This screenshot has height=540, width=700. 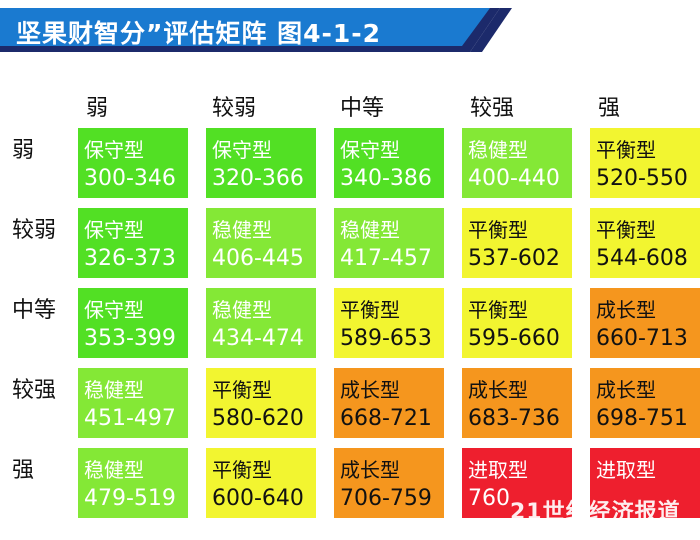 What do you see at coordinates (514, 418) in the screenshot?
I see `cell-score-range: 683-736` at bounding box center [514, 418].